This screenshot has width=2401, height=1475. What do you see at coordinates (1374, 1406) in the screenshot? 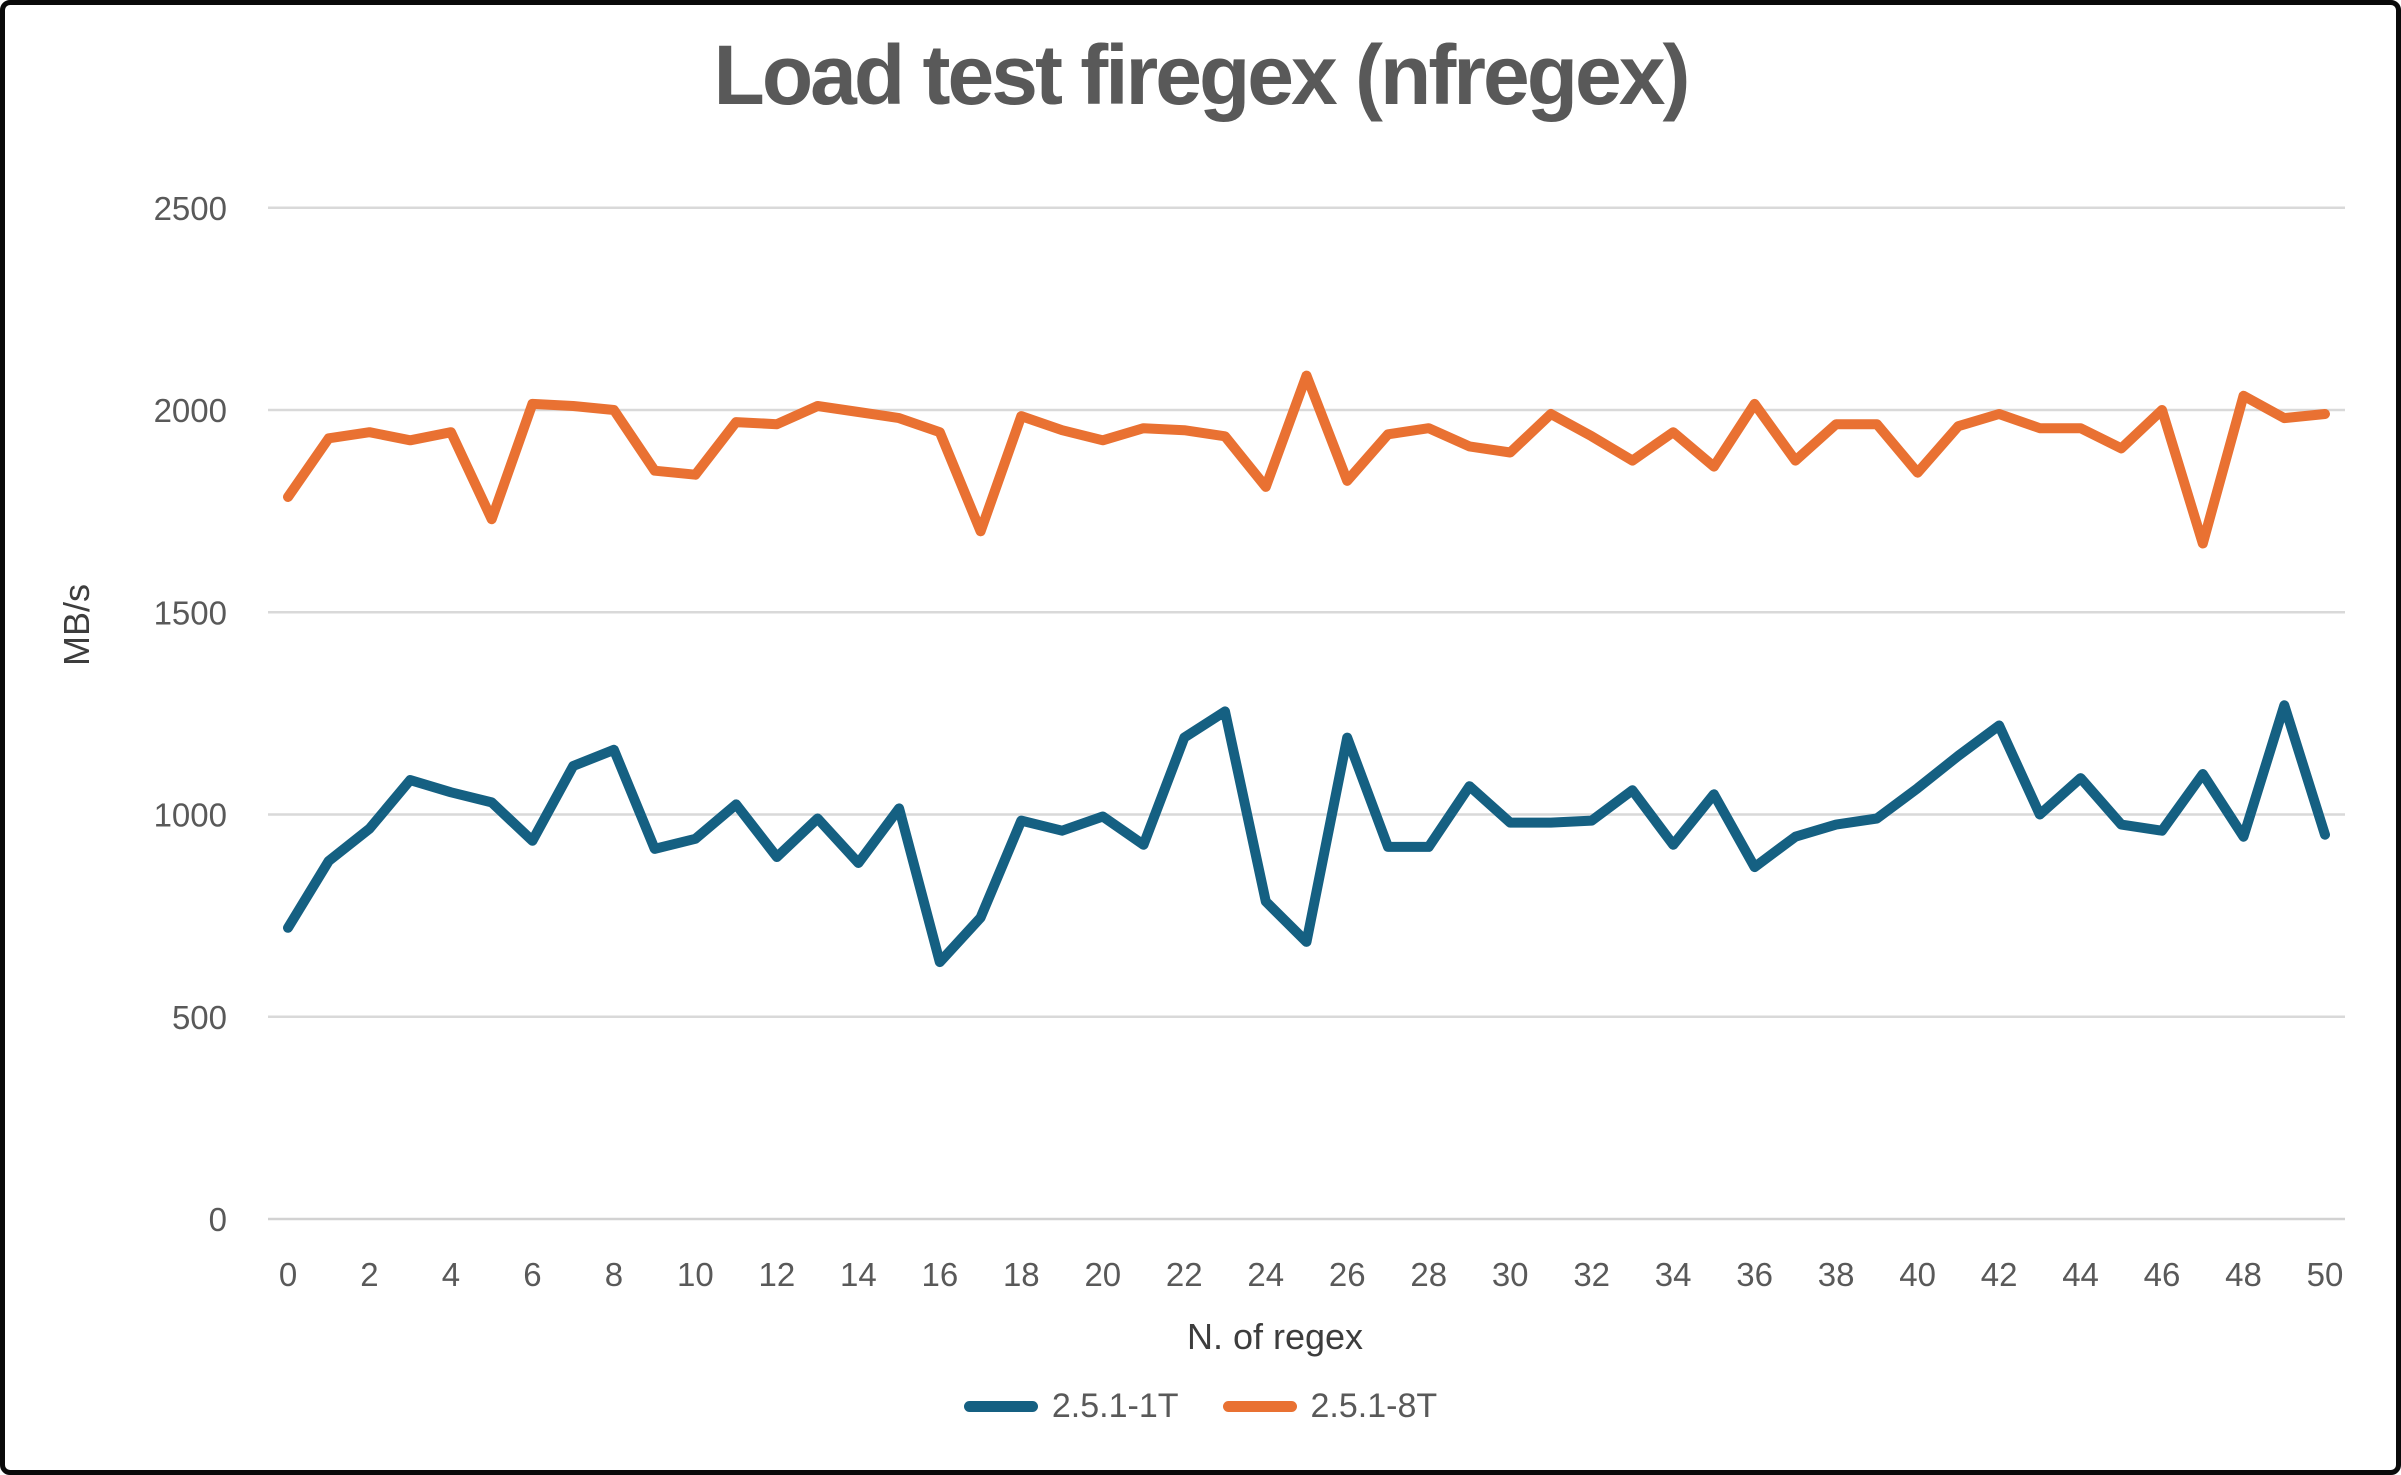
I see `legend-label: 2.5.1-8T` at bounding box center [1374, 1406].